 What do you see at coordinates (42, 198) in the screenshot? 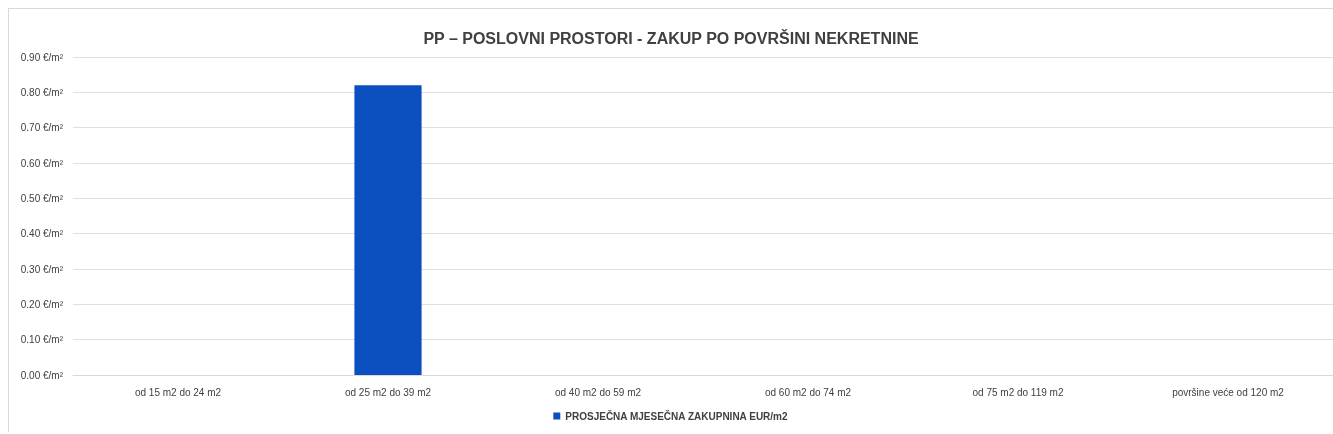
I see `y-tick-label: 0.50 €/m²` at bounding box center [42, 198].